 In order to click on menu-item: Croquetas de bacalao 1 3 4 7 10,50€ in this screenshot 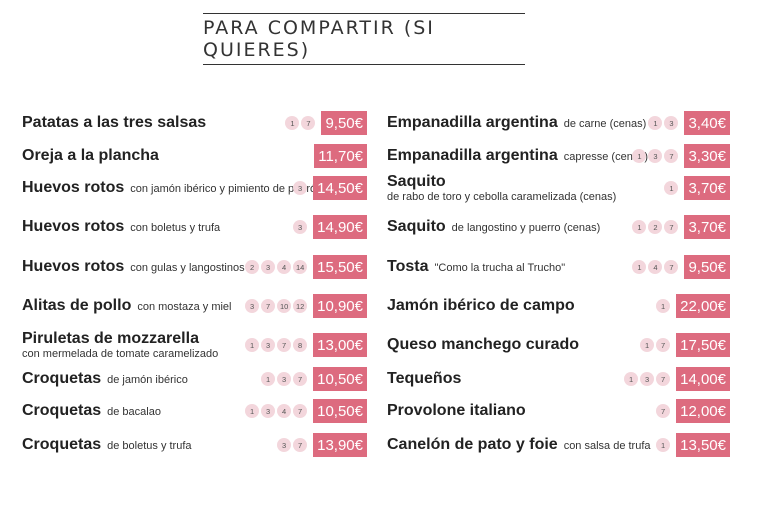, I will do `click(194, 411)`.